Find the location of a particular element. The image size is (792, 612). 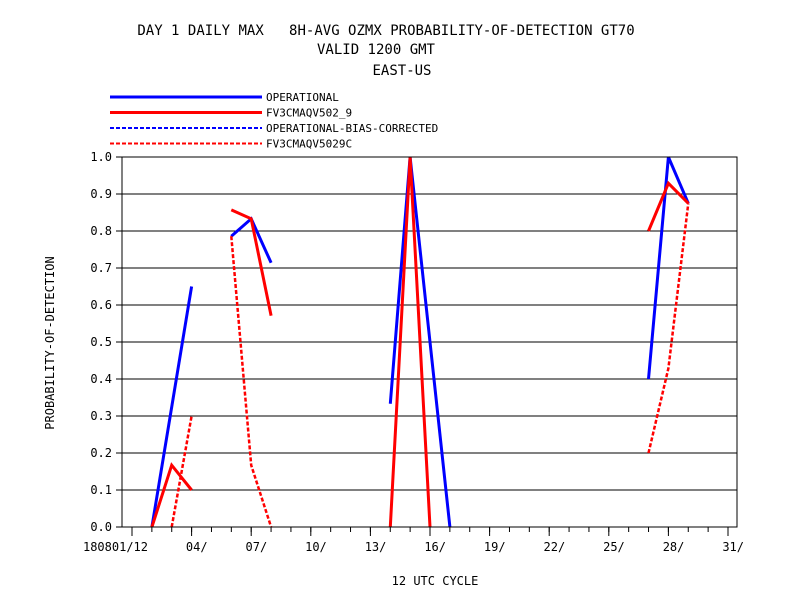

x-axis: 180801/12 04/07/10/13/16/19/22/25/28/31/ is located at coordinates (413, 540).